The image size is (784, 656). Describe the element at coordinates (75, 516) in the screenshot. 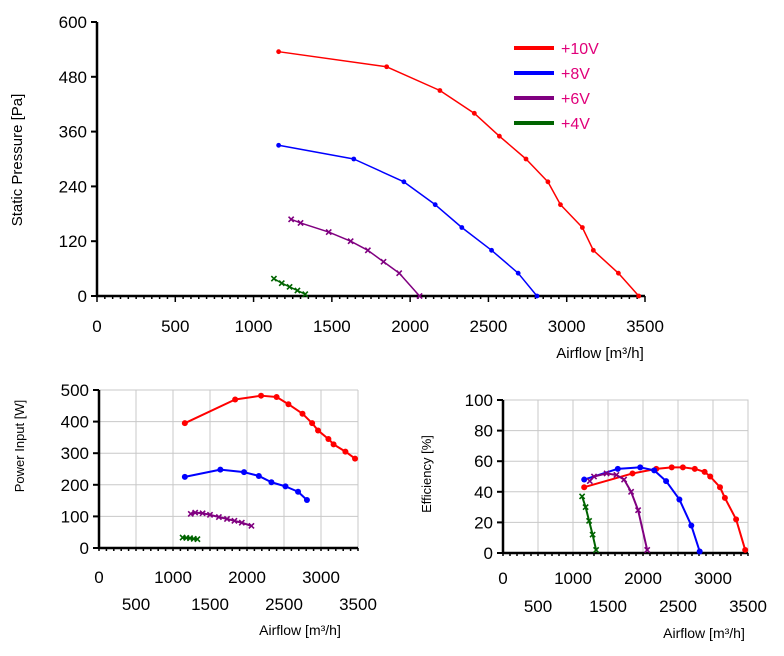

I see `y-tick-label: 100` at that location.